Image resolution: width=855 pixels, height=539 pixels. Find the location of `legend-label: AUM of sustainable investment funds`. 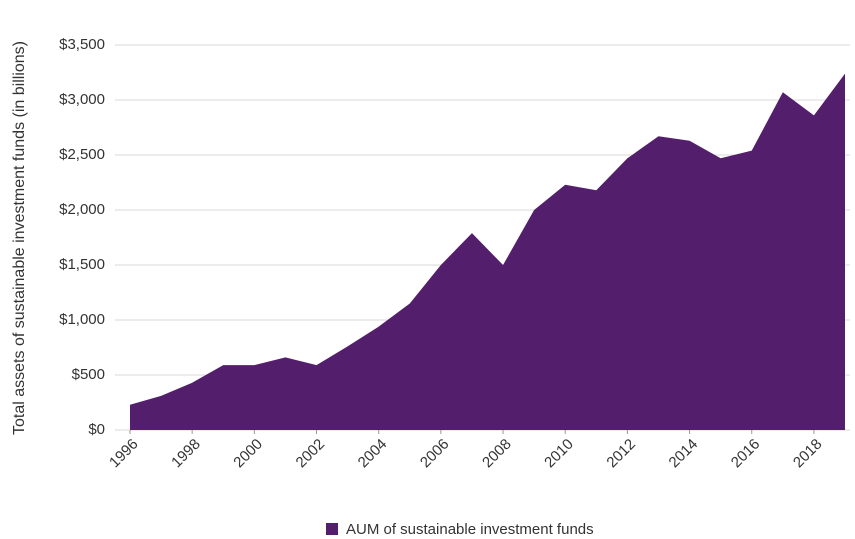

legend-label: AUM of sustainable investment funds is located at coordinates (470, 529).